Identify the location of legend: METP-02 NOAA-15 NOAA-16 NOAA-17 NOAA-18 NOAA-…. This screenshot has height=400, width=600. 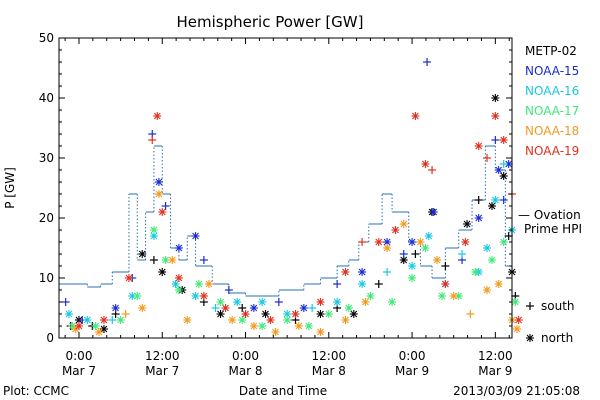
(552, 101).